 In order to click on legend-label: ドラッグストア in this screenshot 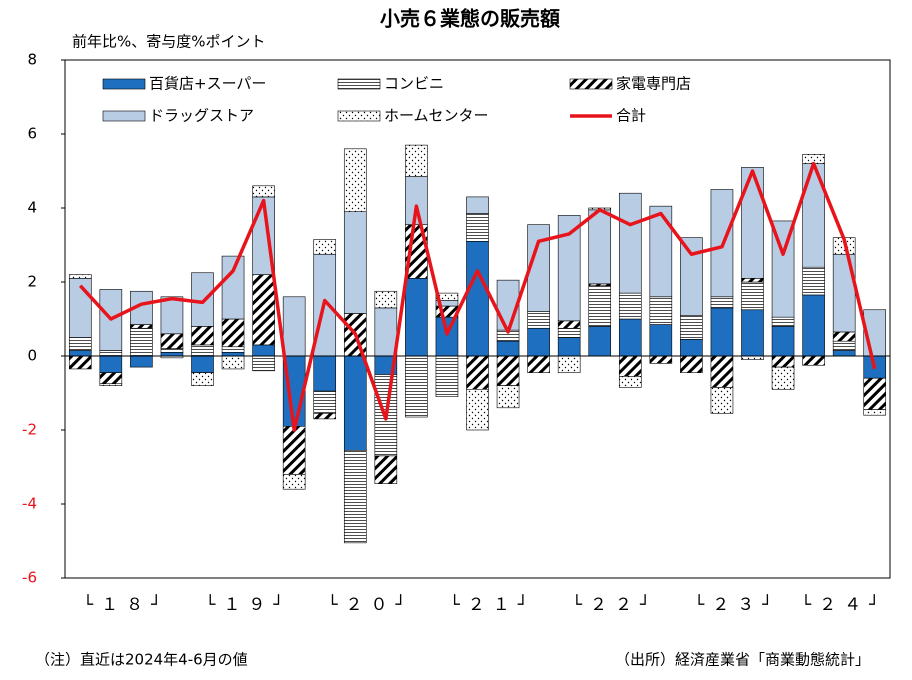, I will do `click(201, 116)`.